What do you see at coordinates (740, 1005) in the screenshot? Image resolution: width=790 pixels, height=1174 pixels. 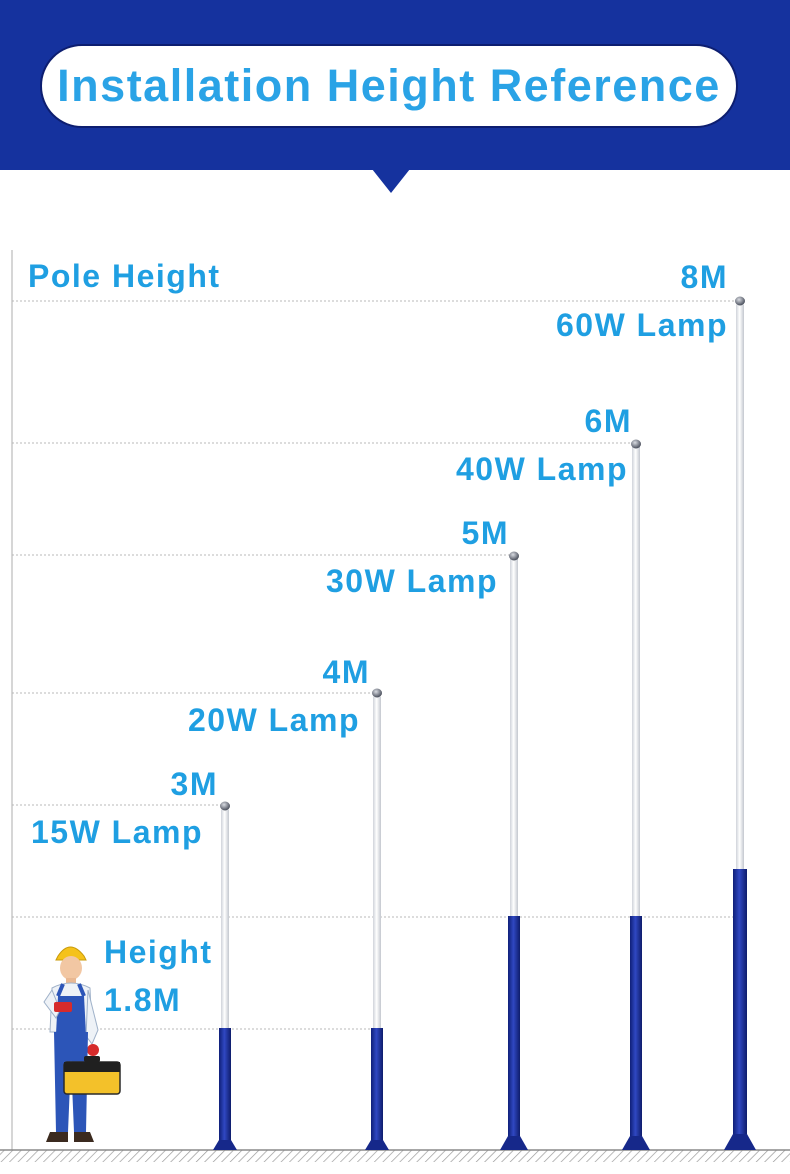 I see `pole-8m-base` at bounding box center [740, 1005].